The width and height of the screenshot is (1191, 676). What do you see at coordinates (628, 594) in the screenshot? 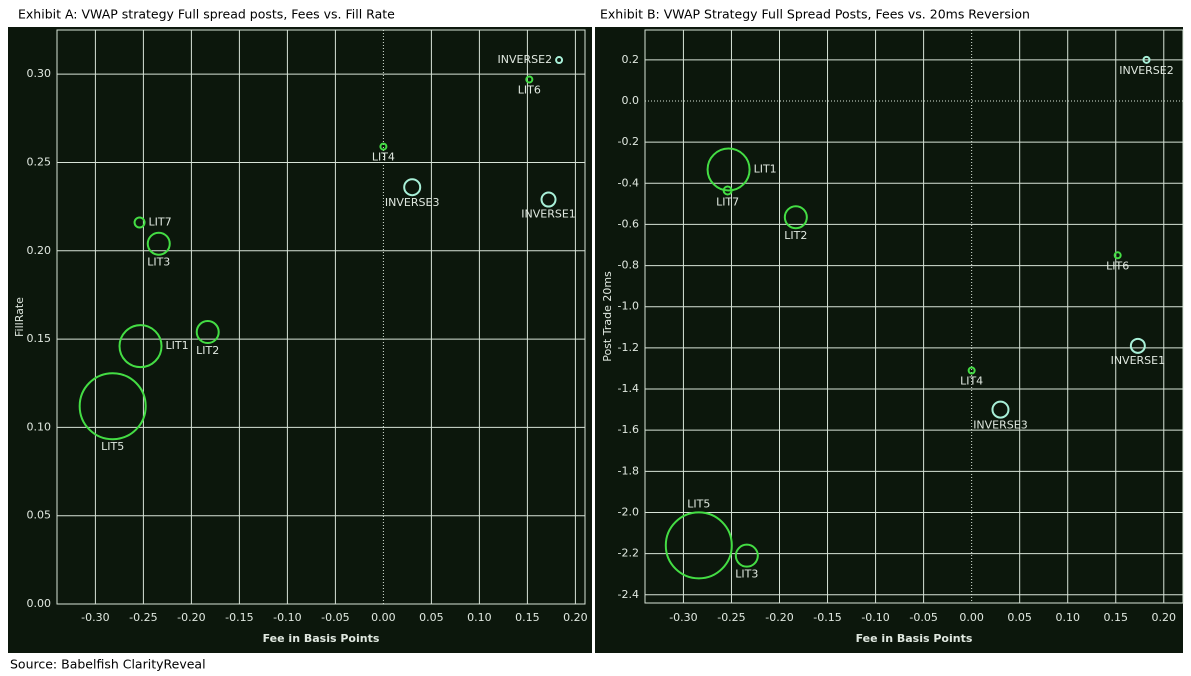
I see `y-tick-label: -2.4` at bounding box center [628, 594].